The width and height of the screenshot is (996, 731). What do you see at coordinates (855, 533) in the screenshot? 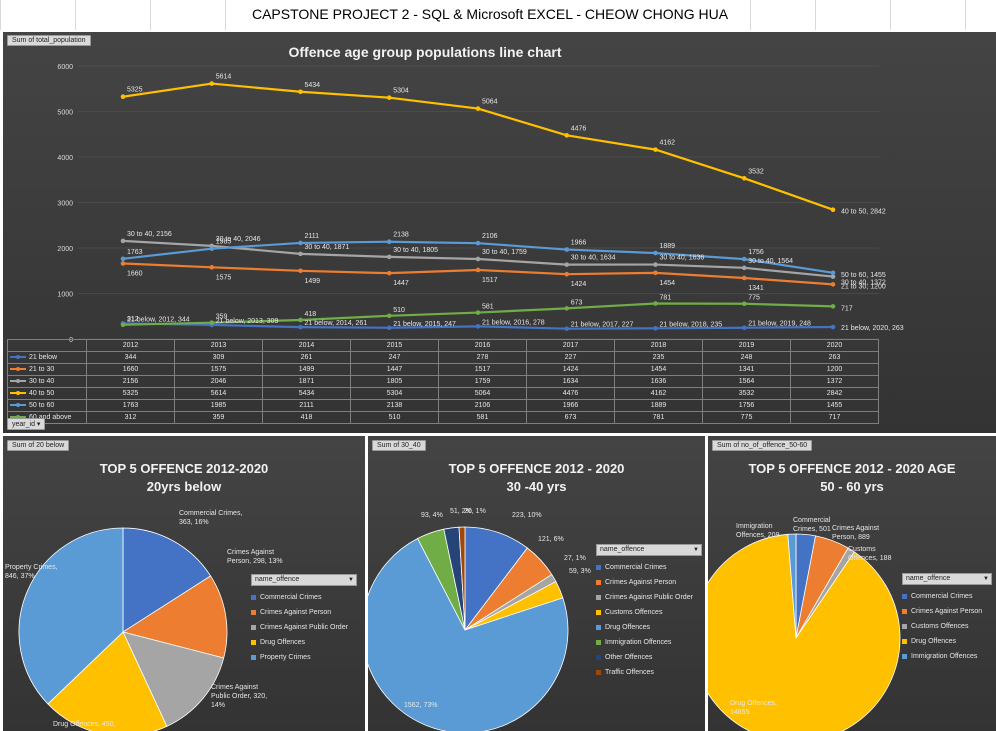
I see `pie-data-label: Crimes Against Person, 889` at bounding box center [855, 533].